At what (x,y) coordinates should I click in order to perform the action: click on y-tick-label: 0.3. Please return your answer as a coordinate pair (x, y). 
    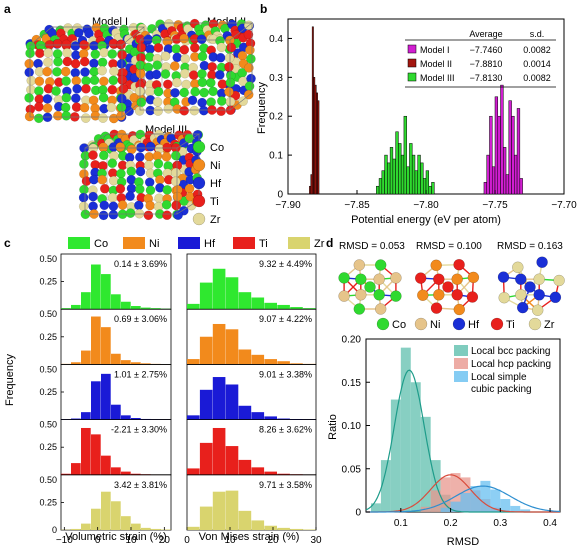
    Looking at the image, I should click on (276, 78).